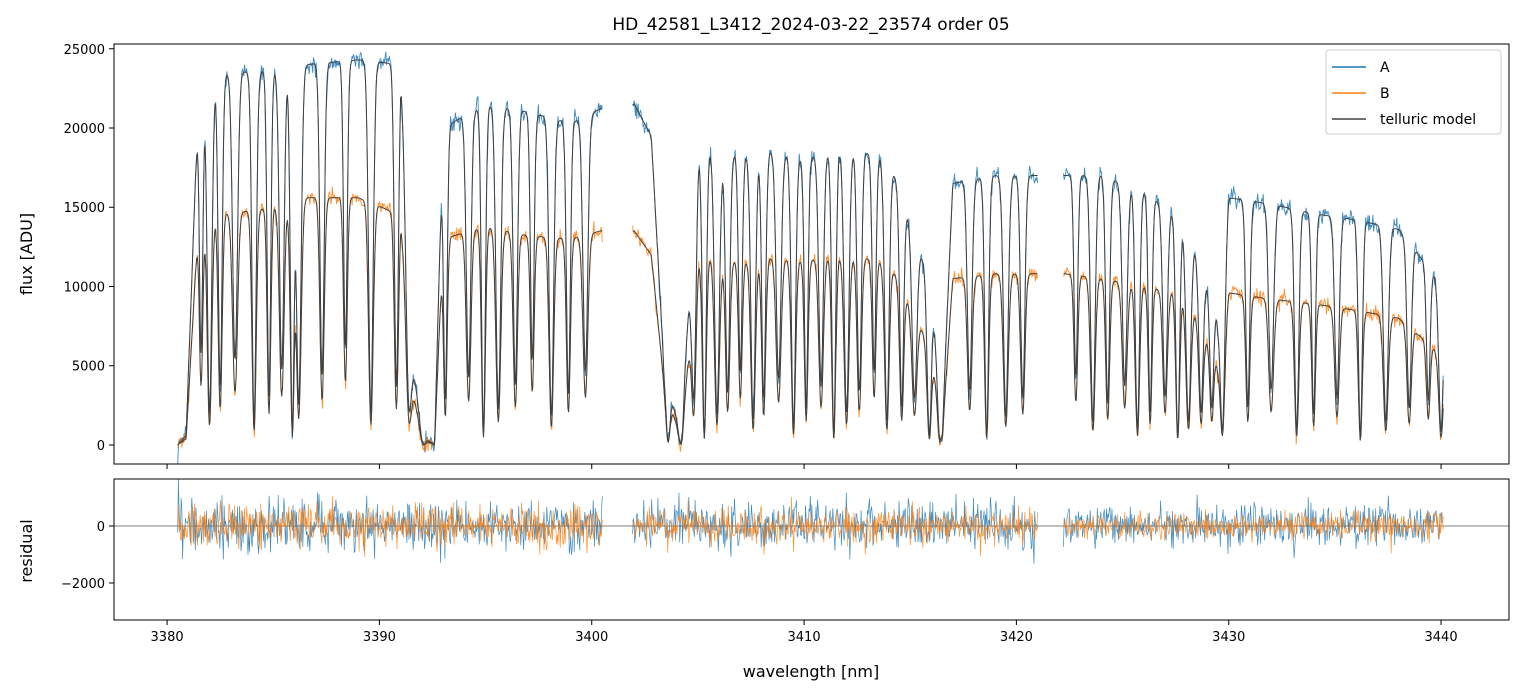  I want to click on x-tick-label-2: 3400, so click(591, 637).